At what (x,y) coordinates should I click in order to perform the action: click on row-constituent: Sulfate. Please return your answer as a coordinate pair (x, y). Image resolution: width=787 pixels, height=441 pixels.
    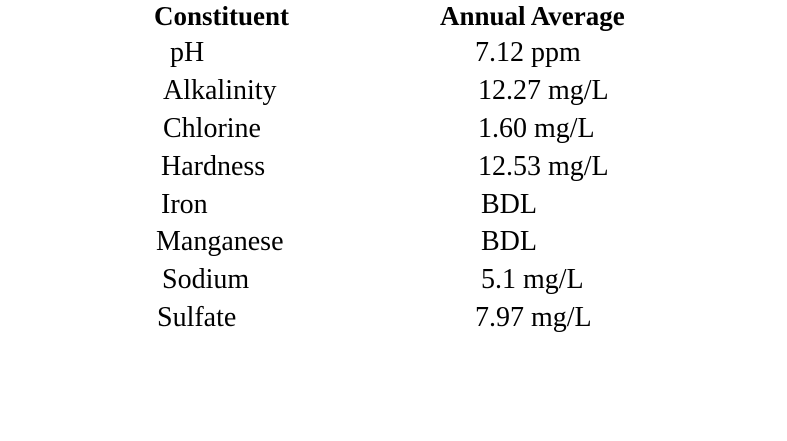
    Looking at the image, I should click on (197, 317).